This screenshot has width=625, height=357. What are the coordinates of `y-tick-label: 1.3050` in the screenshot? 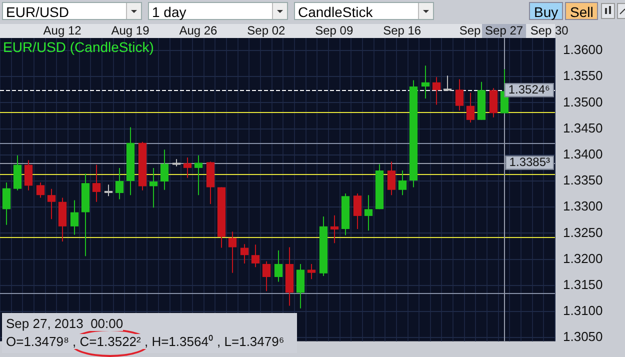 It's located at (583, 336).